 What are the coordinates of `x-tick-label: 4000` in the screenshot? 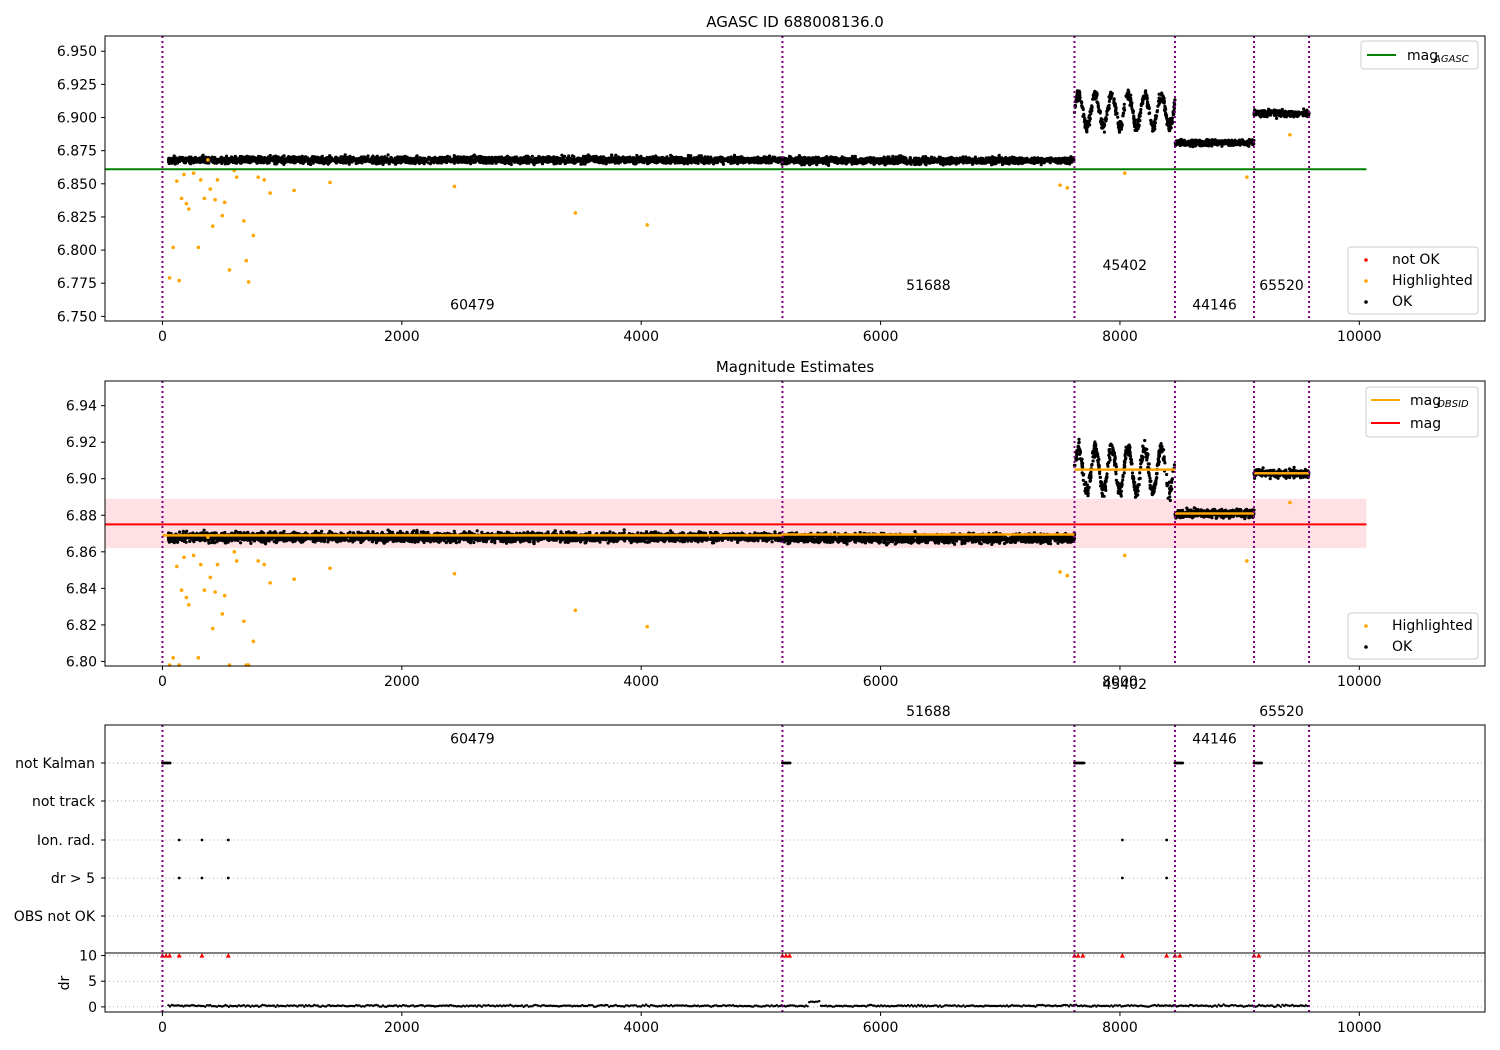 It's located at (641, 337).